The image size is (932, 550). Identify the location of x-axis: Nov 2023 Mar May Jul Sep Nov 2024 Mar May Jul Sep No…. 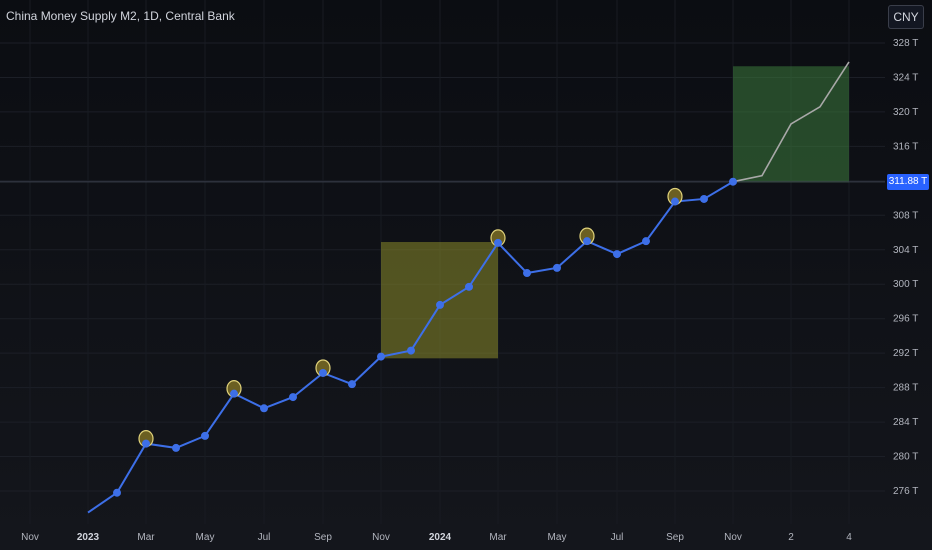
(436, 537).